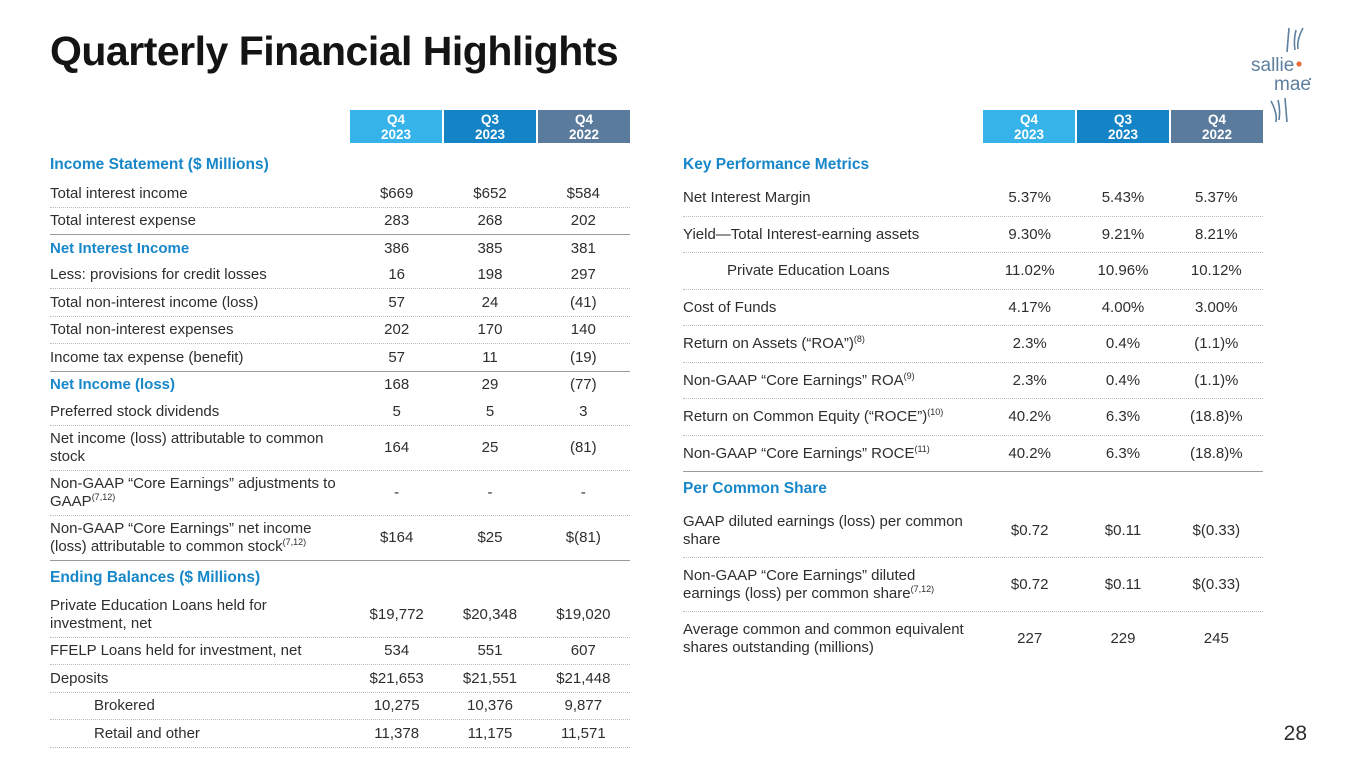 Image resolution: width=1365 pixels, height=768 pixels. Describe the element at coordinates (490, 275) in the screenshot. I see `row-value-q3-2023: 198` at that location.